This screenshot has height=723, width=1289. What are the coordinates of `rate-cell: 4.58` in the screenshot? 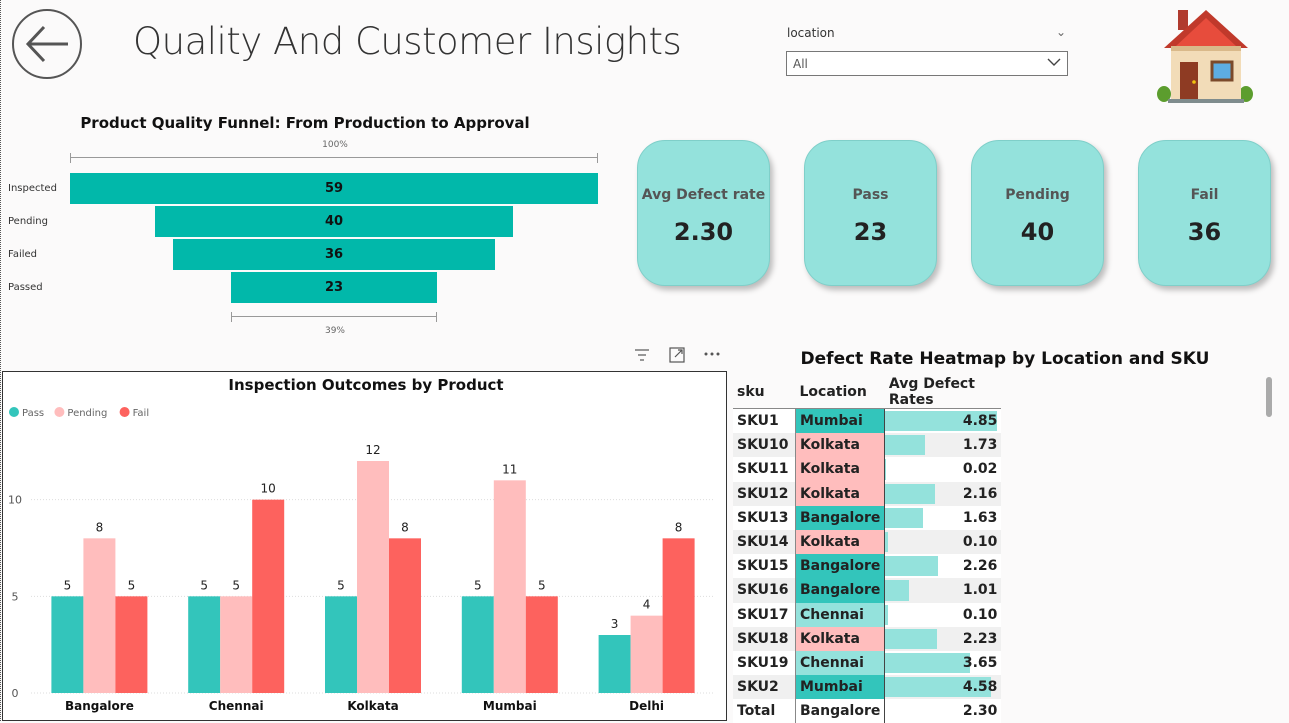 It's located at (943, 687).